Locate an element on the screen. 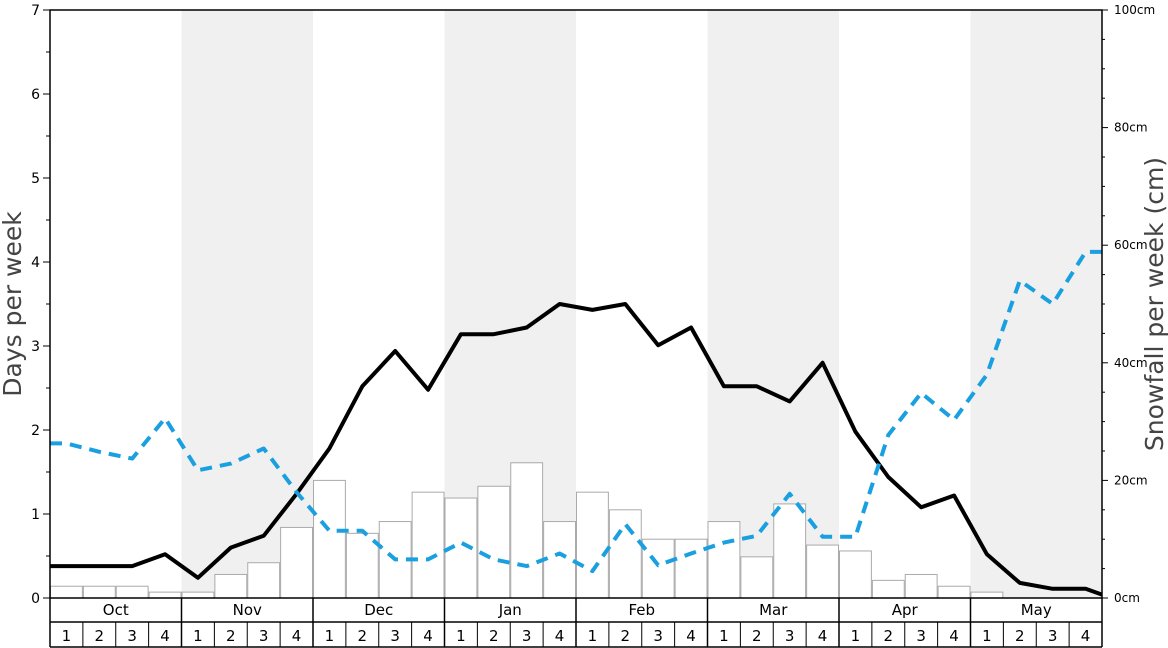 This screenshot has width=1168, height=648. shade-nov is located at coordinates (247, 304).